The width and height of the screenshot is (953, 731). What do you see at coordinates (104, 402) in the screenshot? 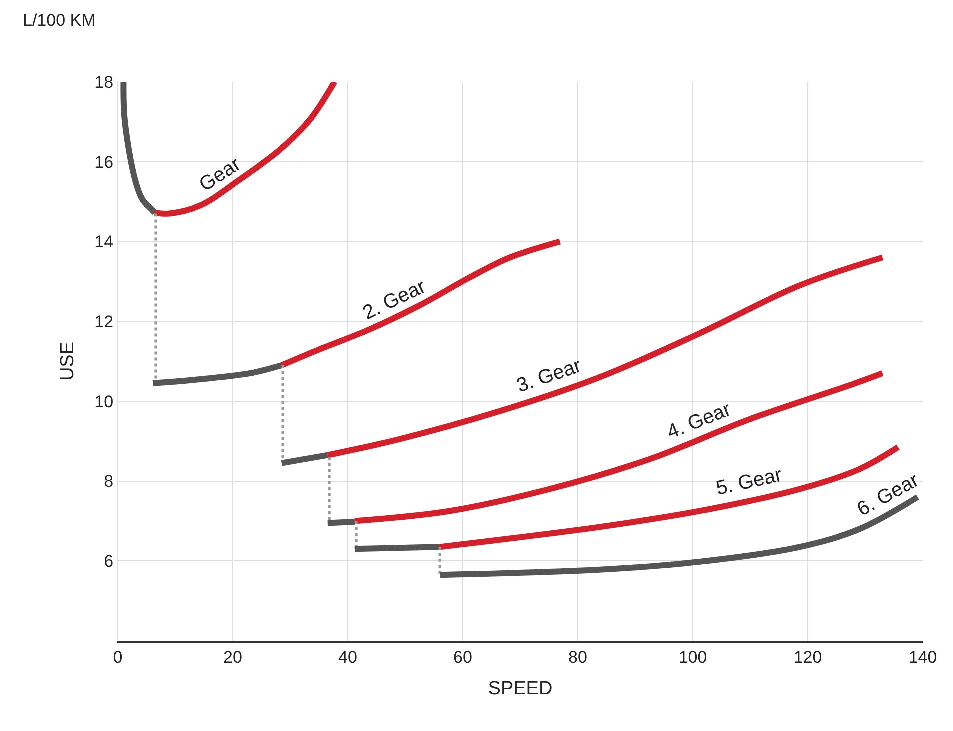
I see `y-tick-label: 10` at bounding box center [104, 402].